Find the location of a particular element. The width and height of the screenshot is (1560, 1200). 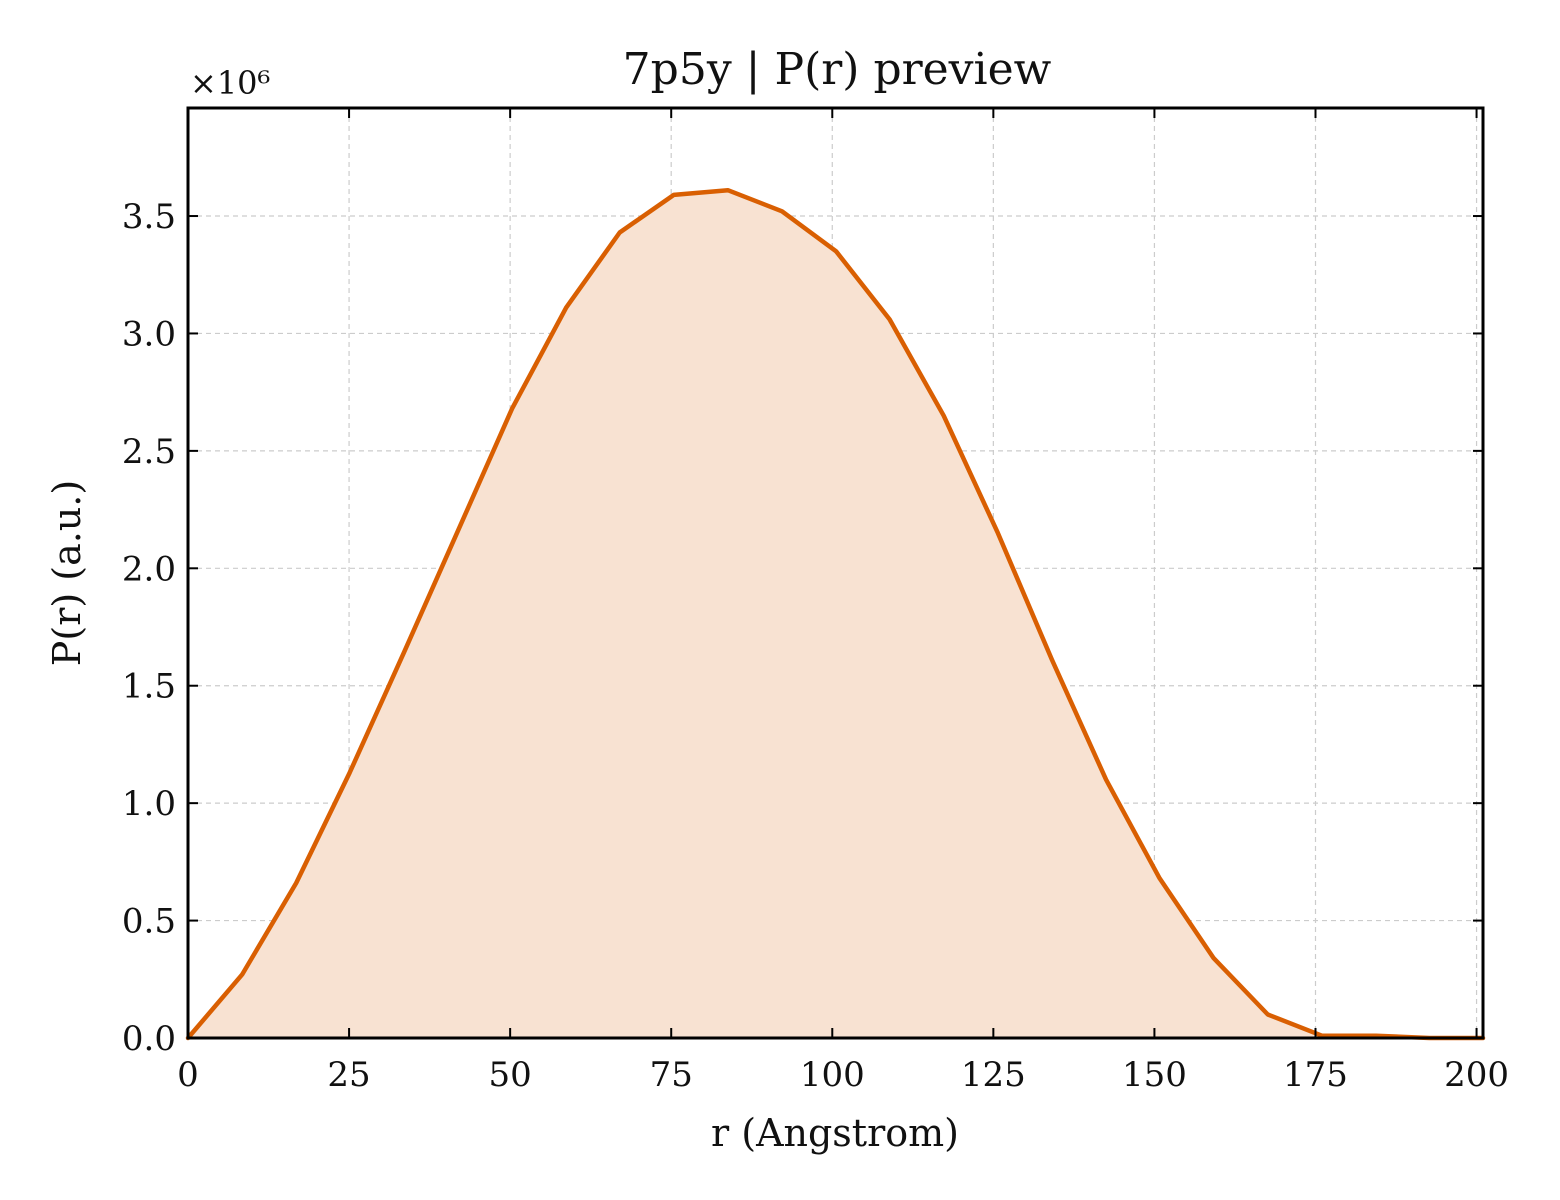

y-tick-label: 1.0 is located at coordinates (149, 804).